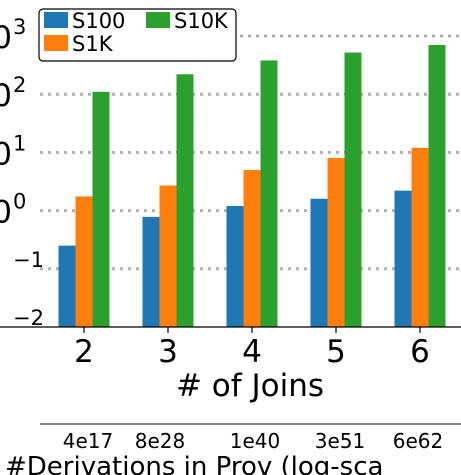 The width and height of the screenshot is (461, 475). I want to click on secondary-x-tick-label: 4e17, so click(88, 441).